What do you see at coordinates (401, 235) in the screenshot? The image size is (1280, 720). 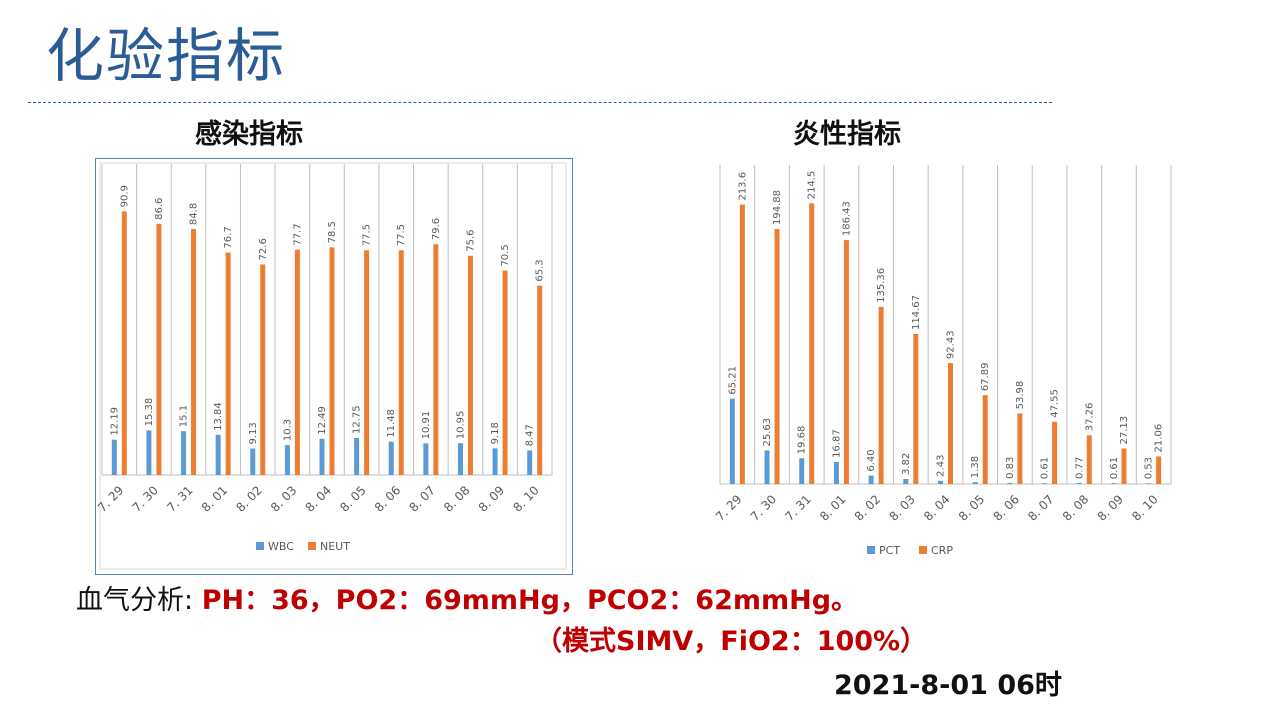 I see `data-label-neut: 77.5` at bounding box center [401, 235].